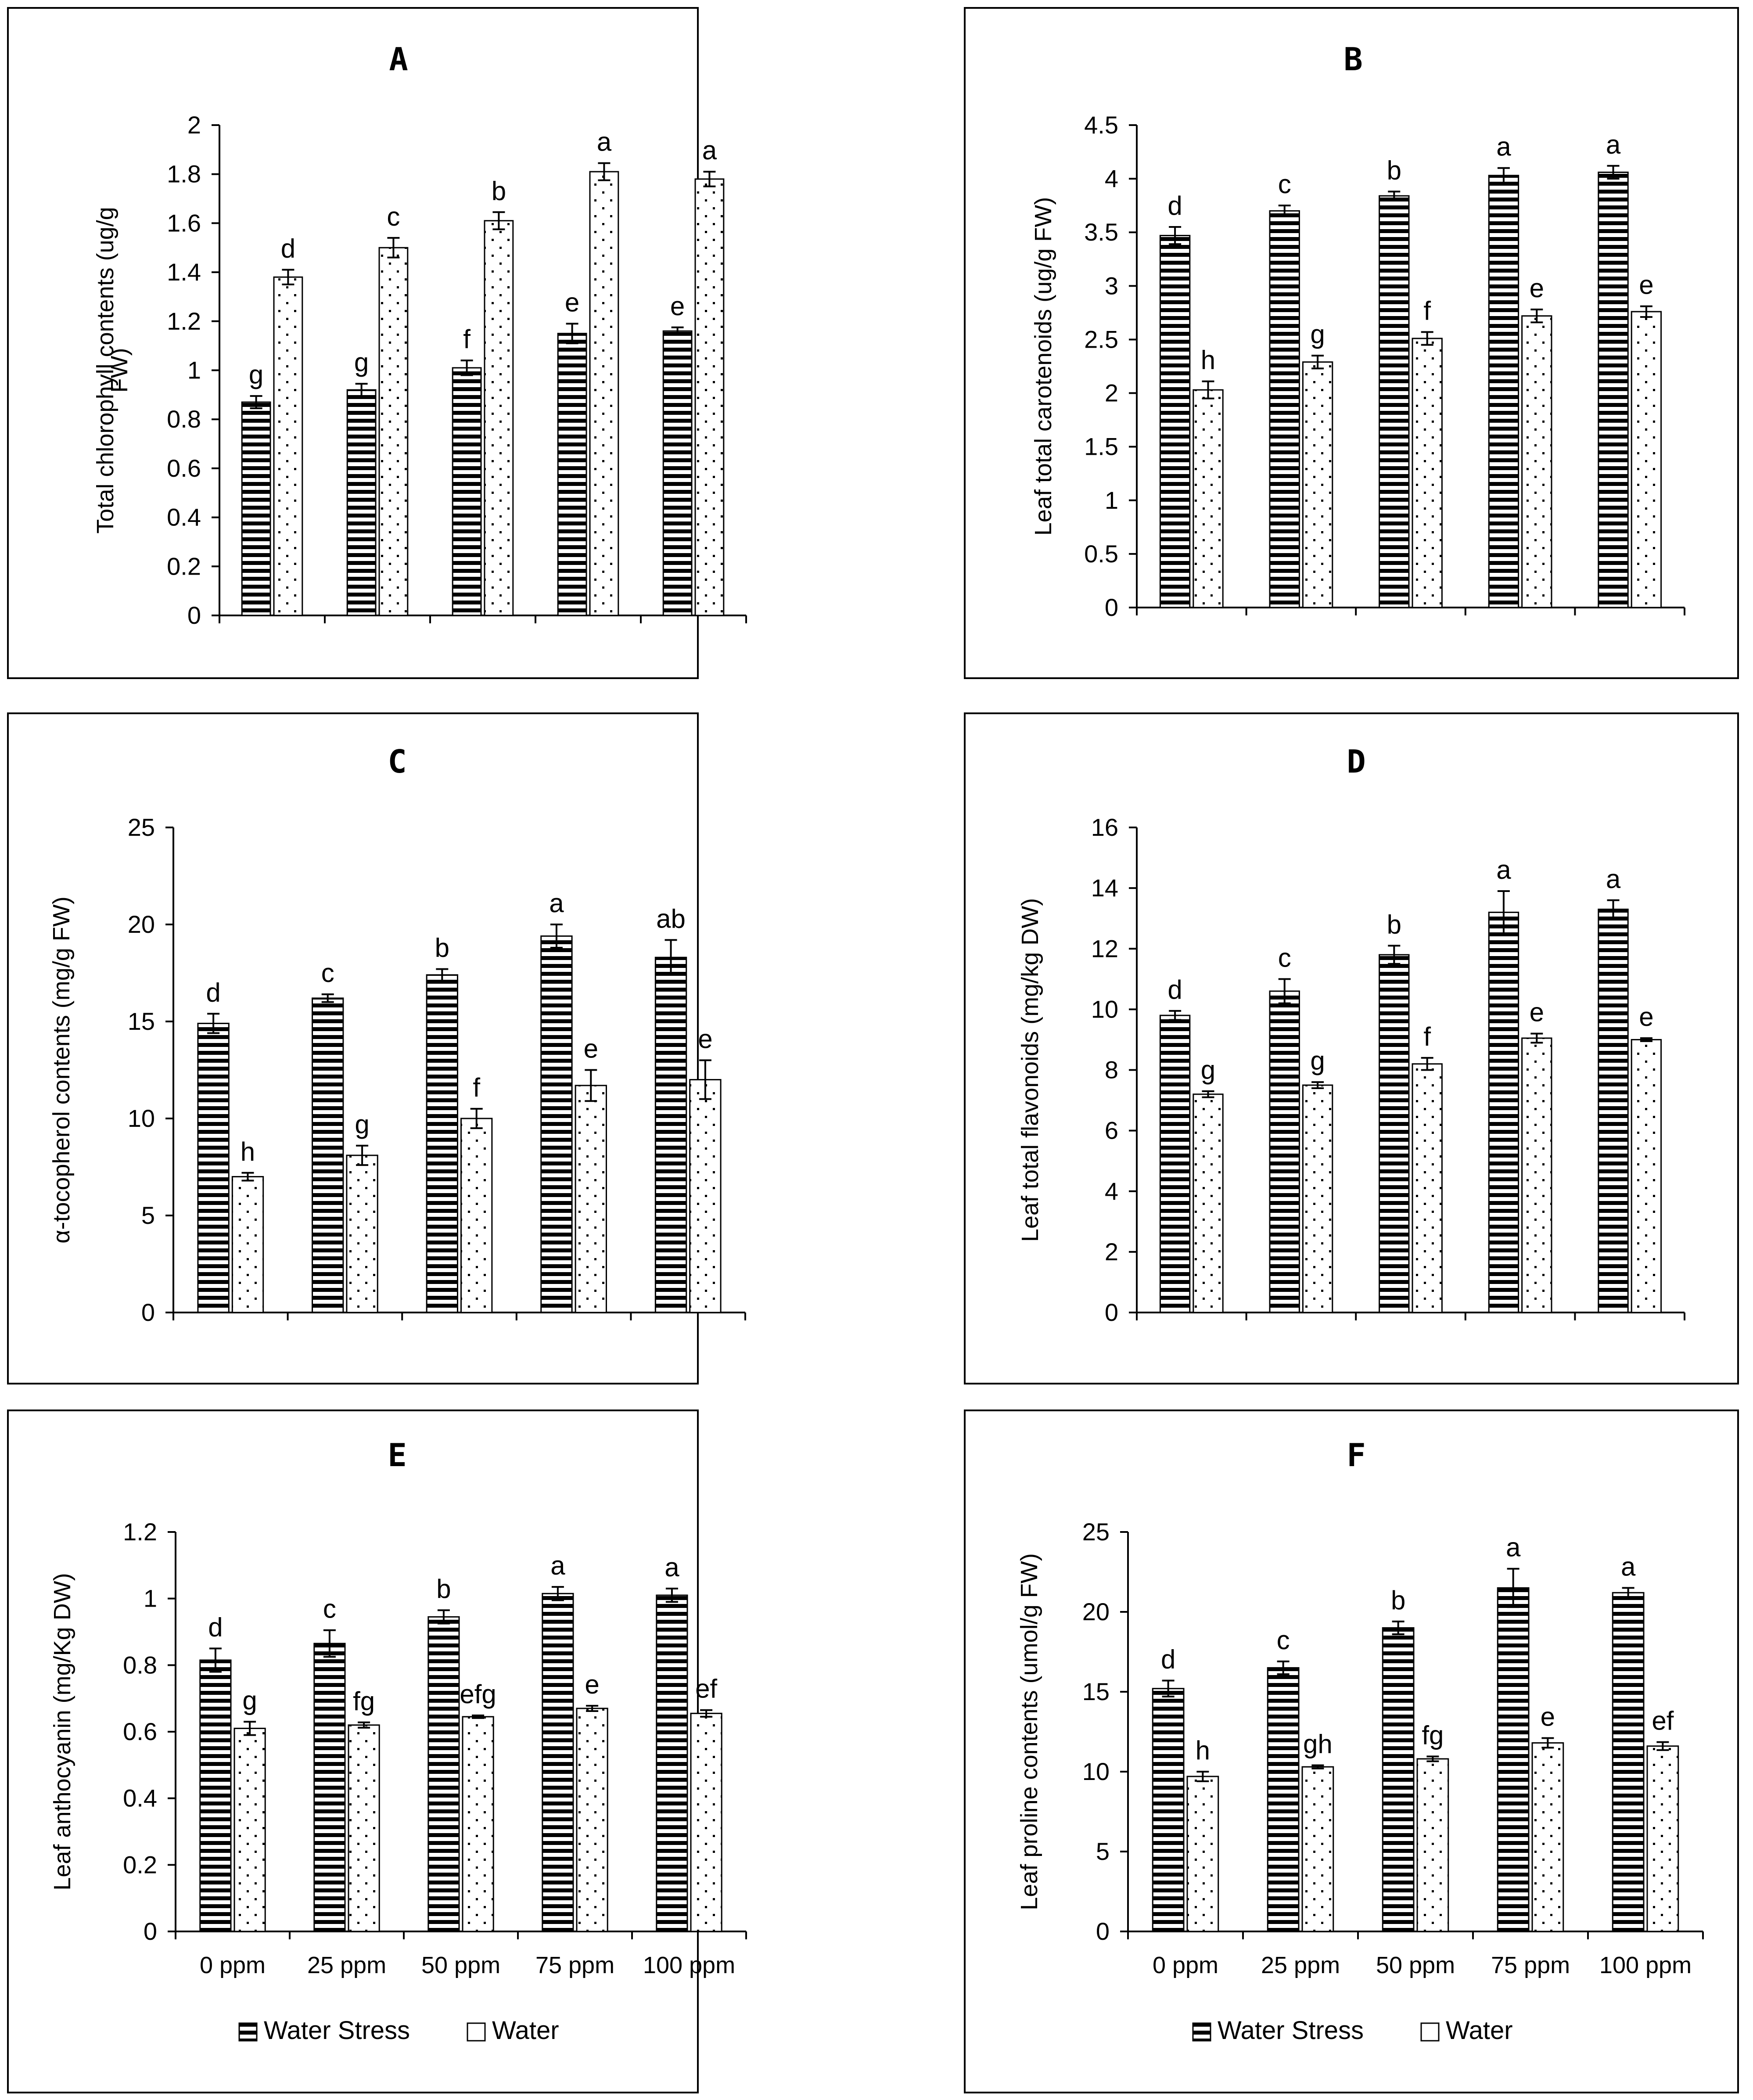  Describe the element at coordinates (1291, 2030) in the screenshot. I see `legend-label-water-stress: Water Stress` at that location.